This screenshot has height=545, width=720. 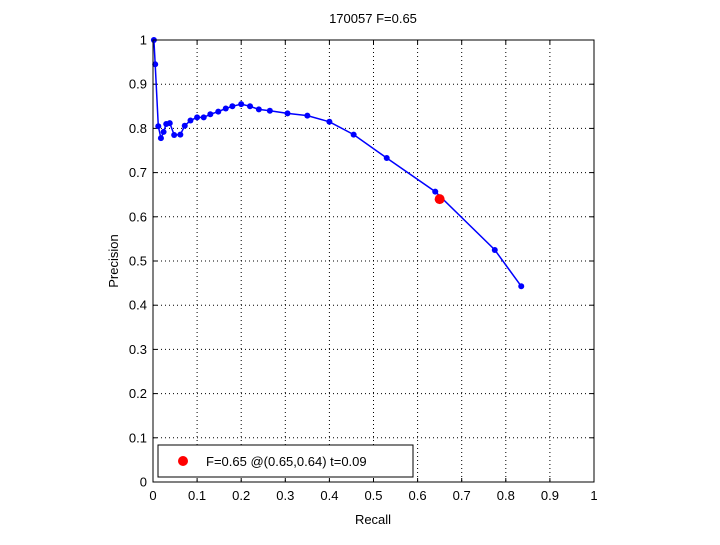 I want to click on legend-box, so click(x=285, y=461).